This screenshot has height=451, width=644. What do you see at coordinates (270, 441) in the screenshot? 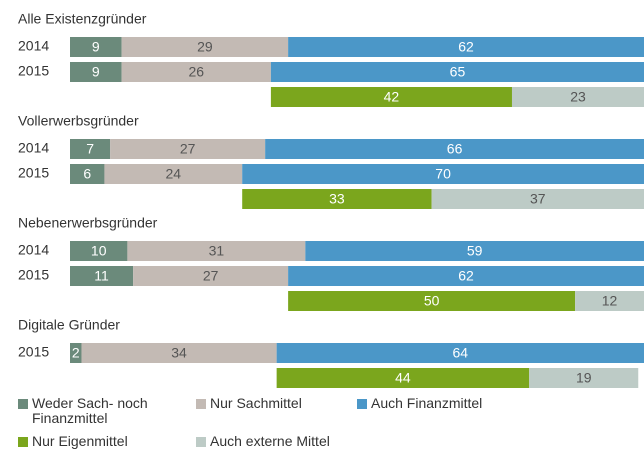
I see `legend-label: Auch externe Mittel` at bounding box center [270, 441].